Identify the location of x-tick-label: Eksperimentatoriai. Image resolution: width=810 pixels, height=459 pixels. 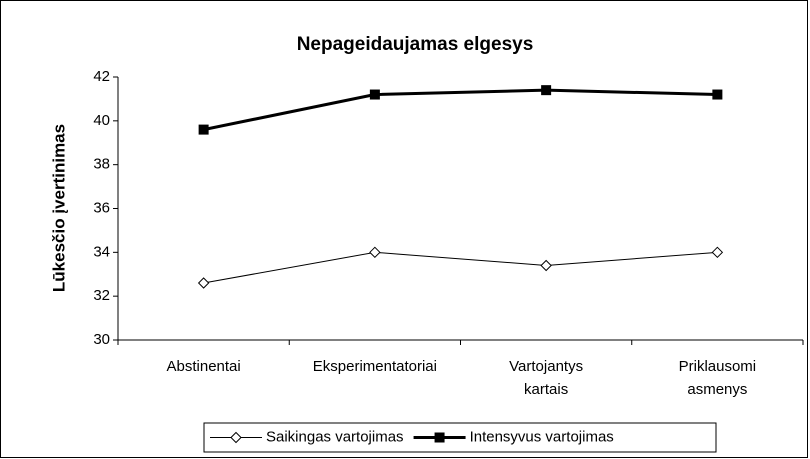
(375, 366).